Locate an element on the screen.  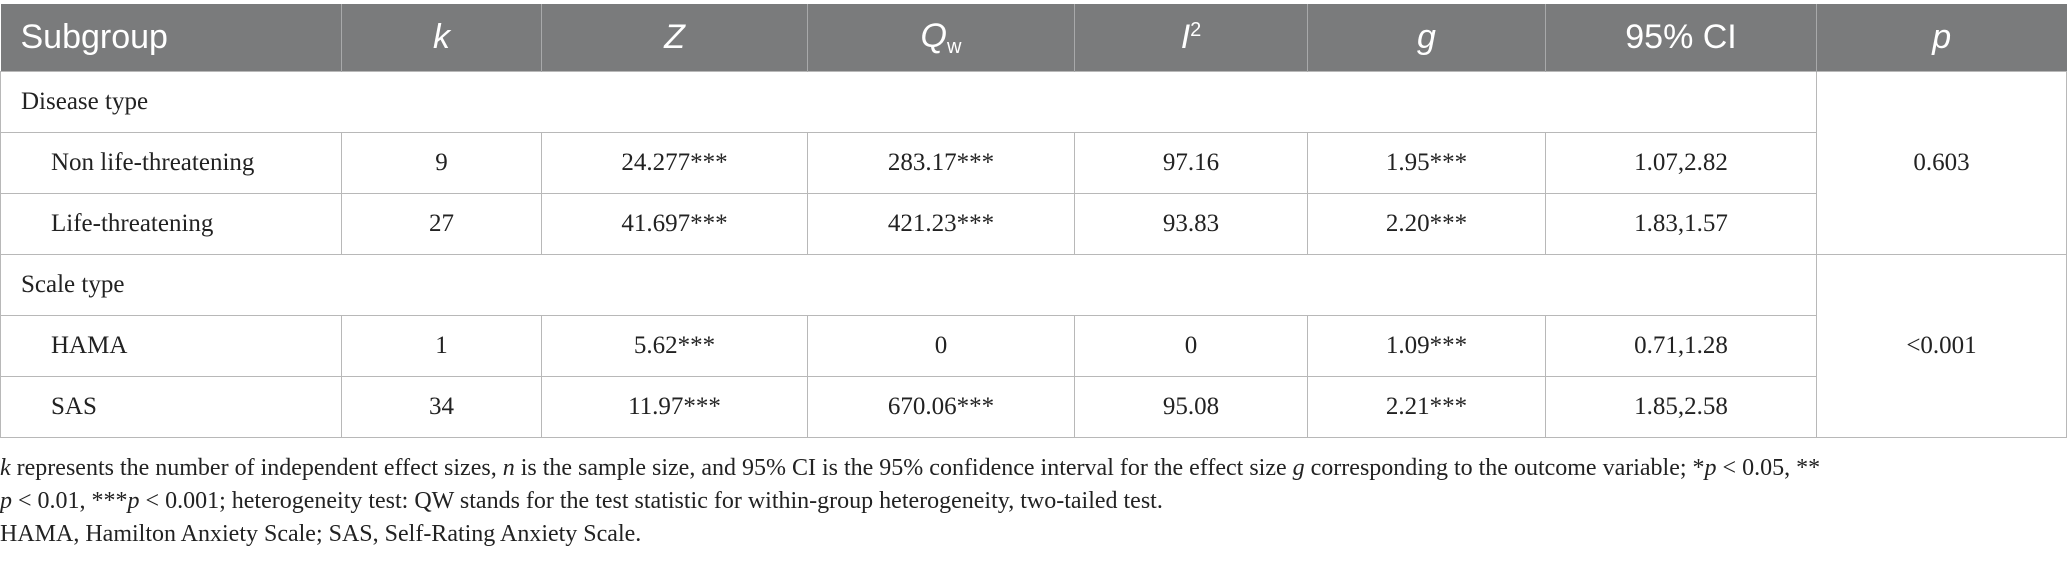
cell-qw: 421.23*** is located at coordinates (941, 224).